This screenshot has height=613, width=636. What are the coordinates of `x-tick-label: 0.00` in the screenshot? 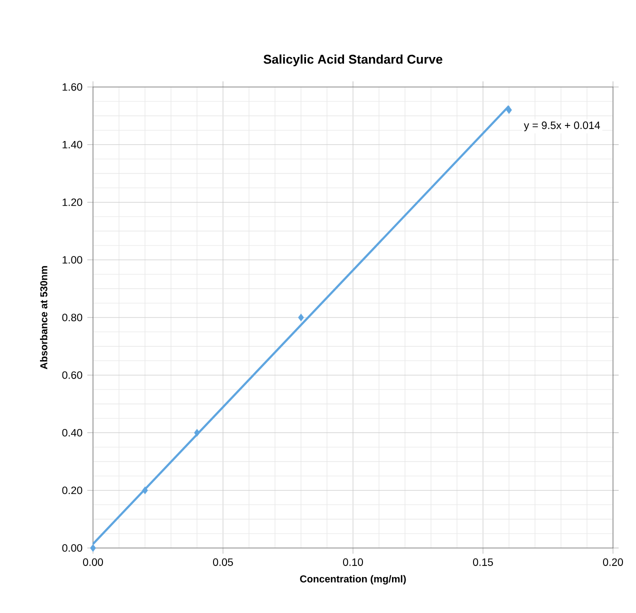 It's located at (93, 562).